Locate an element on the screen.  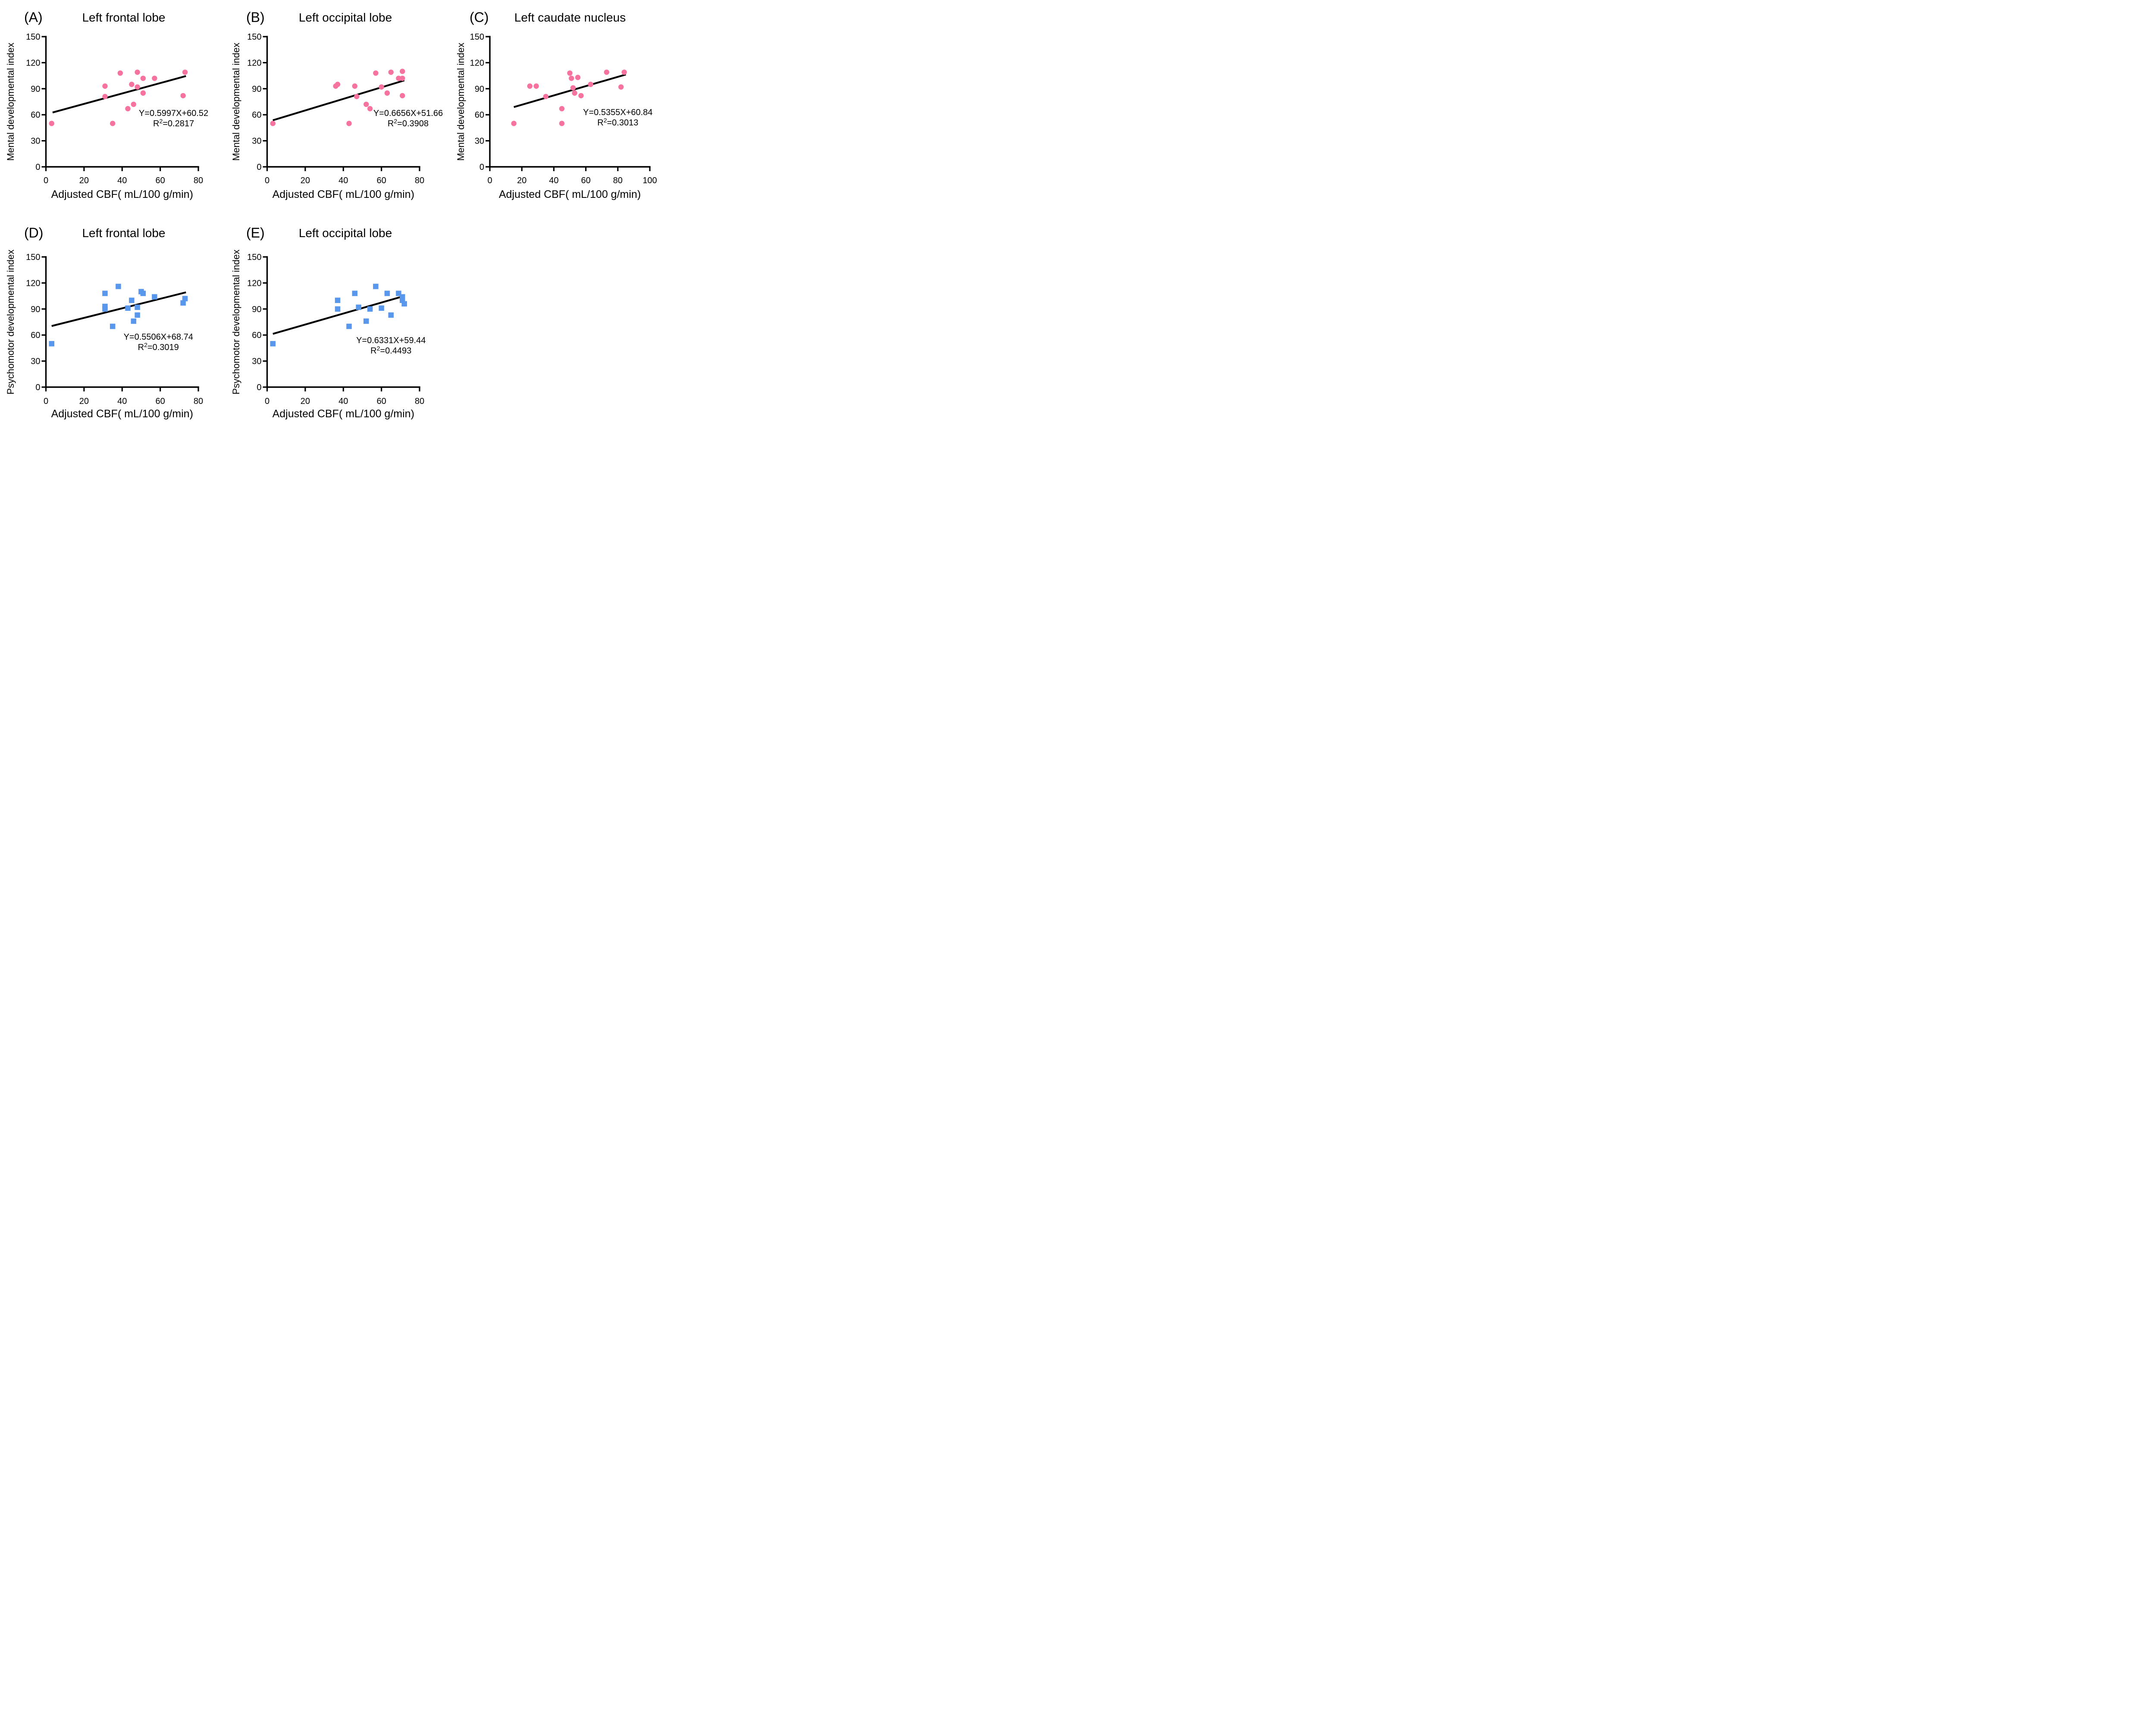
r-squared-label: R2=0.3908 is located at coordinates (408, 123).